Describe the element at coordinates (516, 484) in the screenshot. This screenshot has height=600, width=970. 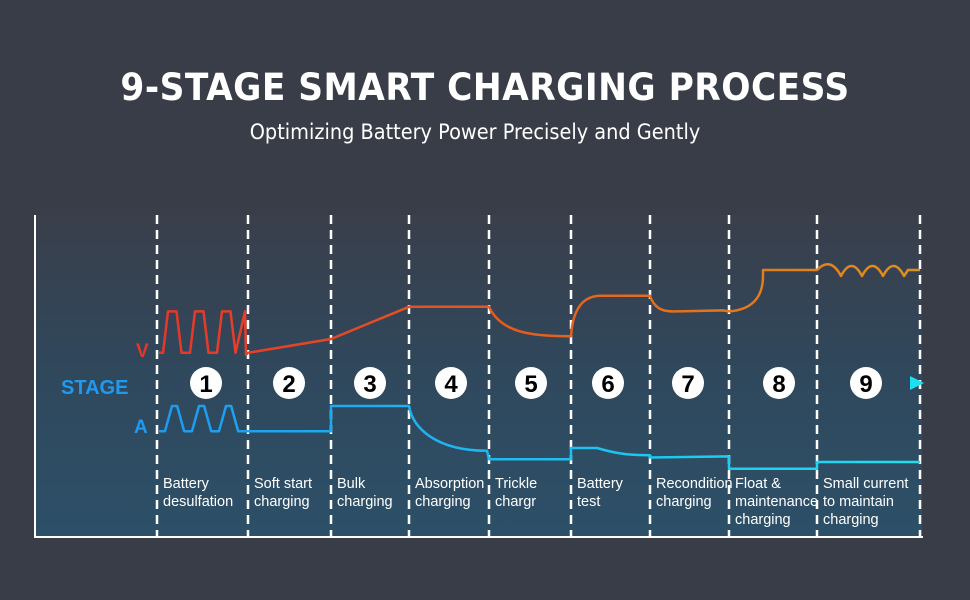
I see `stage-name-line: Trickle` at that location.